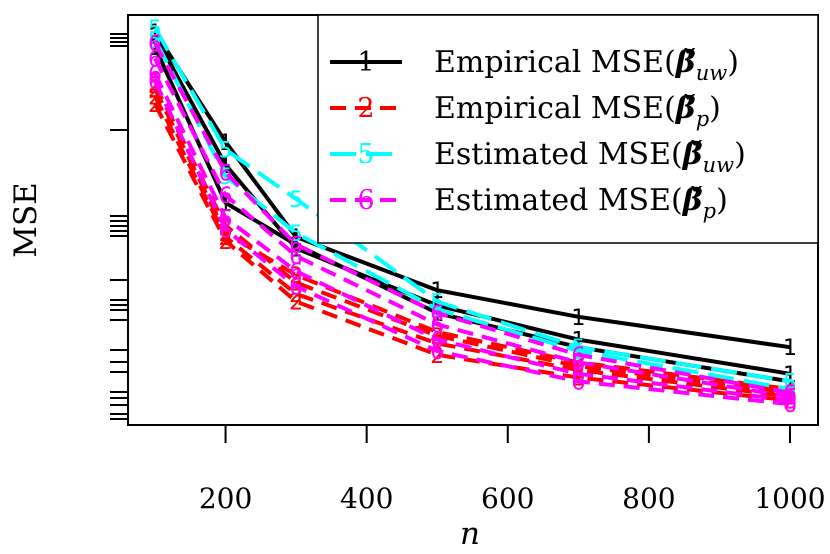 The image size is (830, 554). What do you see at coordinates (789, 498) in the screenshot?
I see `x-tick-label: 1000` at bounding box center [789, 498].